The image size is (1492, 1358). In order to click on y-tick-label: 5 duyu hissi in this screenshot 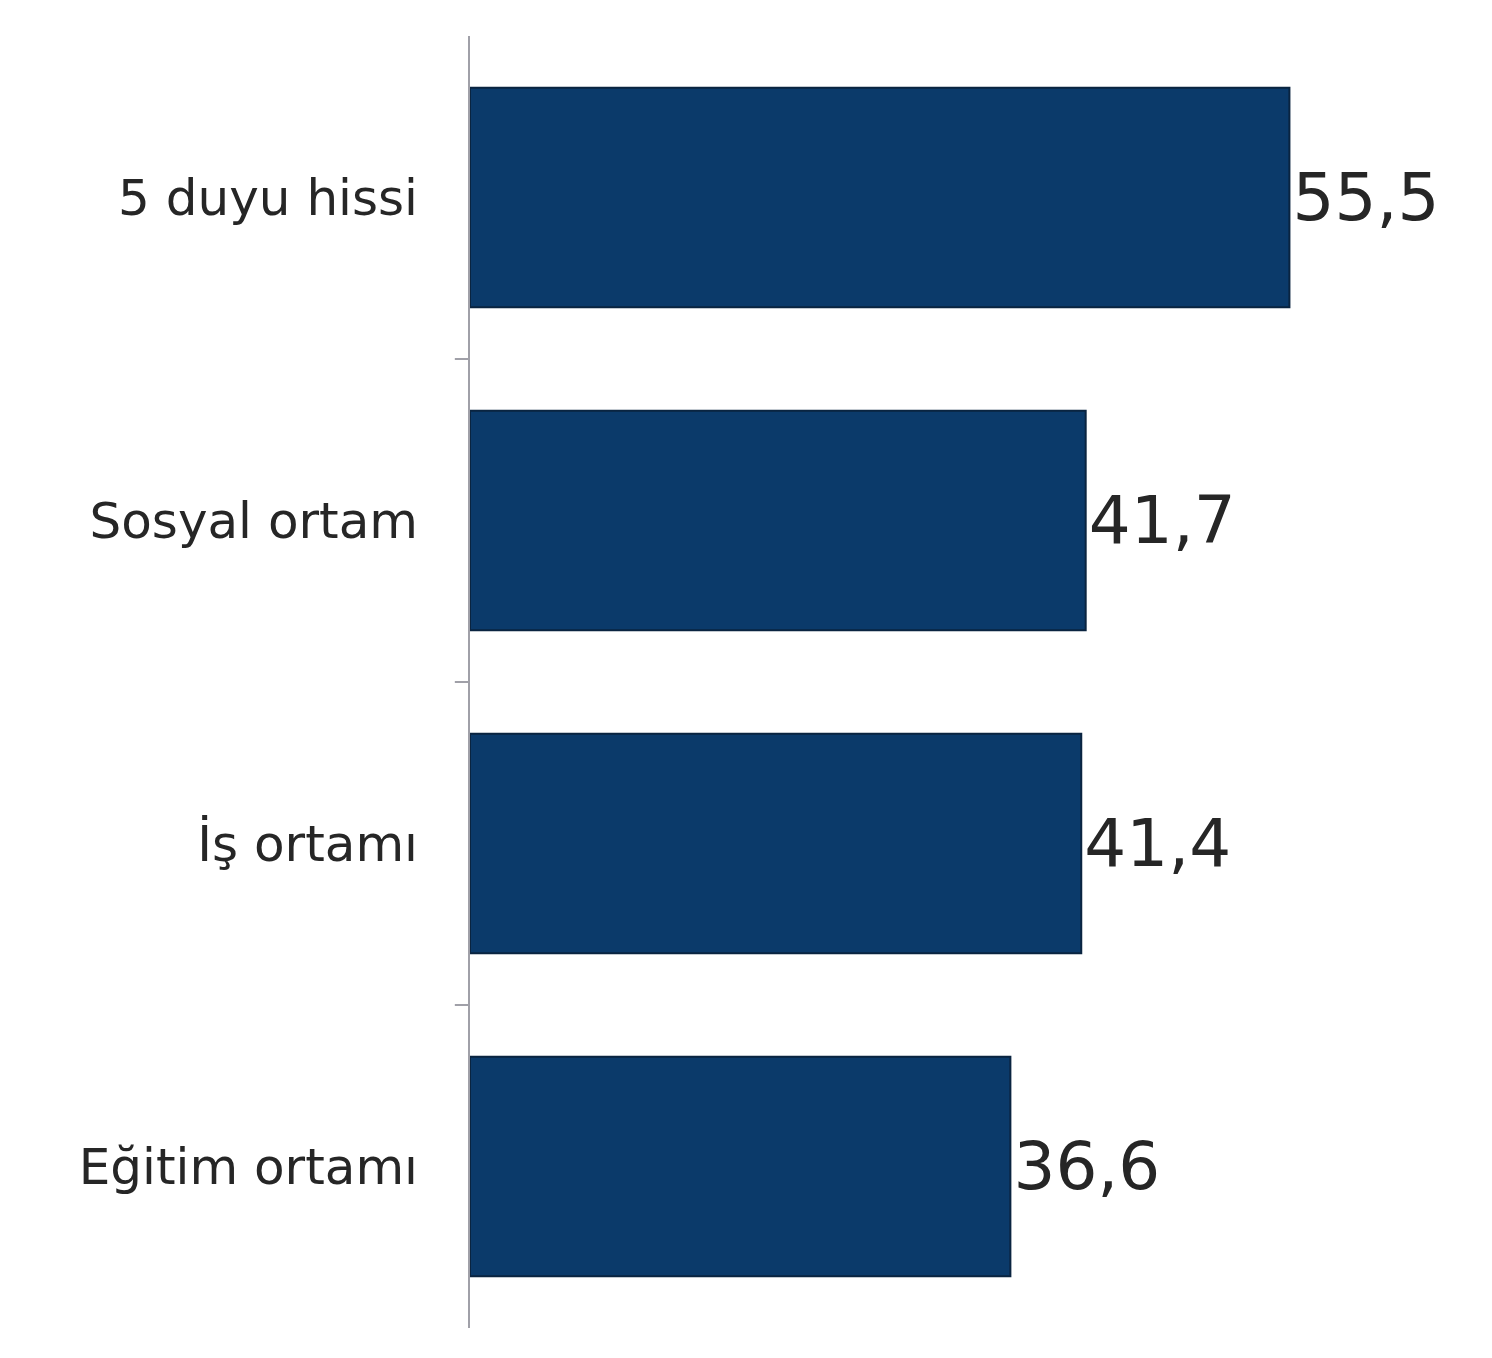, I will do `click(268, 198)`.